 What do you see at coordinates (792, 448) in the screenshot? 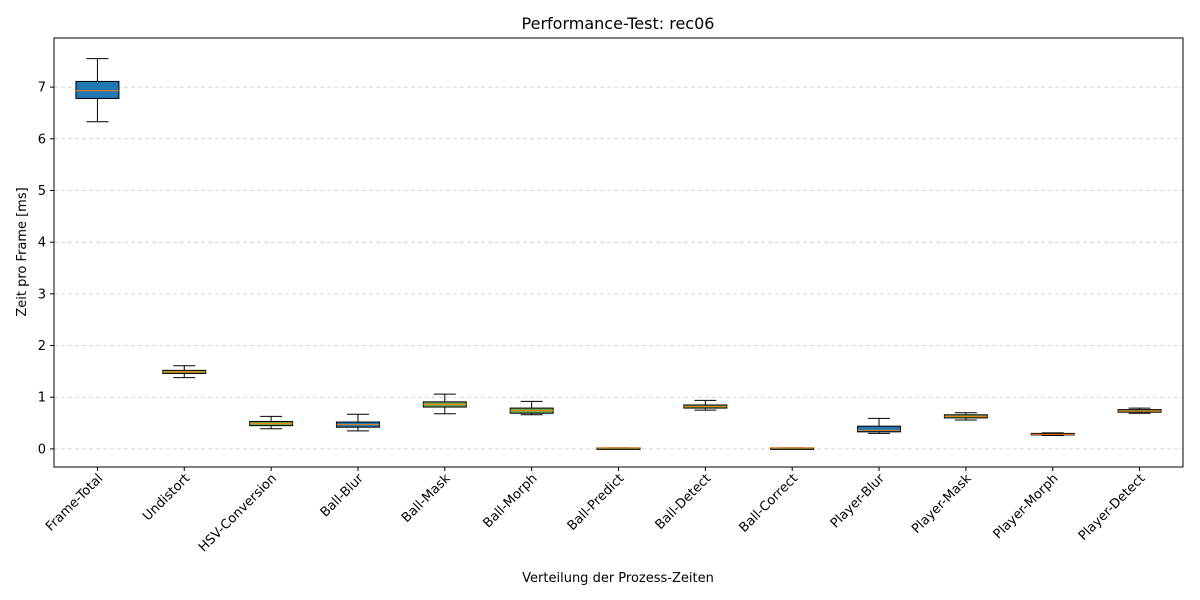
I see `box-ball-correct` at bounding box center [792, 448].